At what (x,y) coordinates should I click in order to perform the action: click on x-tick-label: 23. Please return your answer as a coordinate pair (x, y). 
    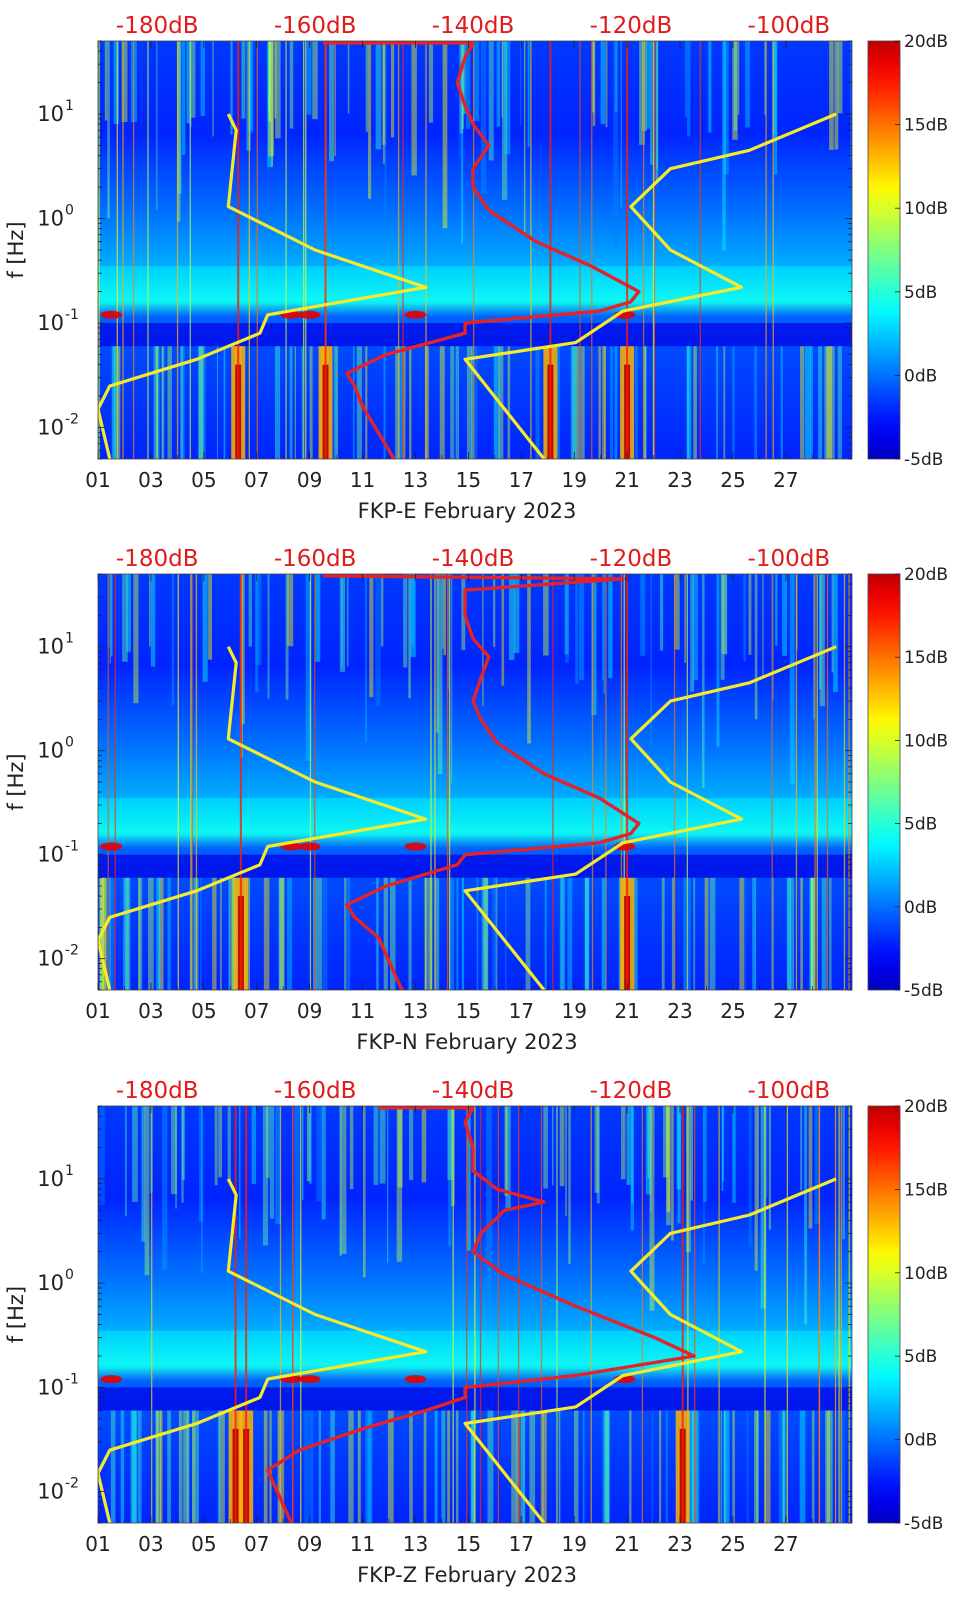
    Looking at the image, I should click on (679, 1544).